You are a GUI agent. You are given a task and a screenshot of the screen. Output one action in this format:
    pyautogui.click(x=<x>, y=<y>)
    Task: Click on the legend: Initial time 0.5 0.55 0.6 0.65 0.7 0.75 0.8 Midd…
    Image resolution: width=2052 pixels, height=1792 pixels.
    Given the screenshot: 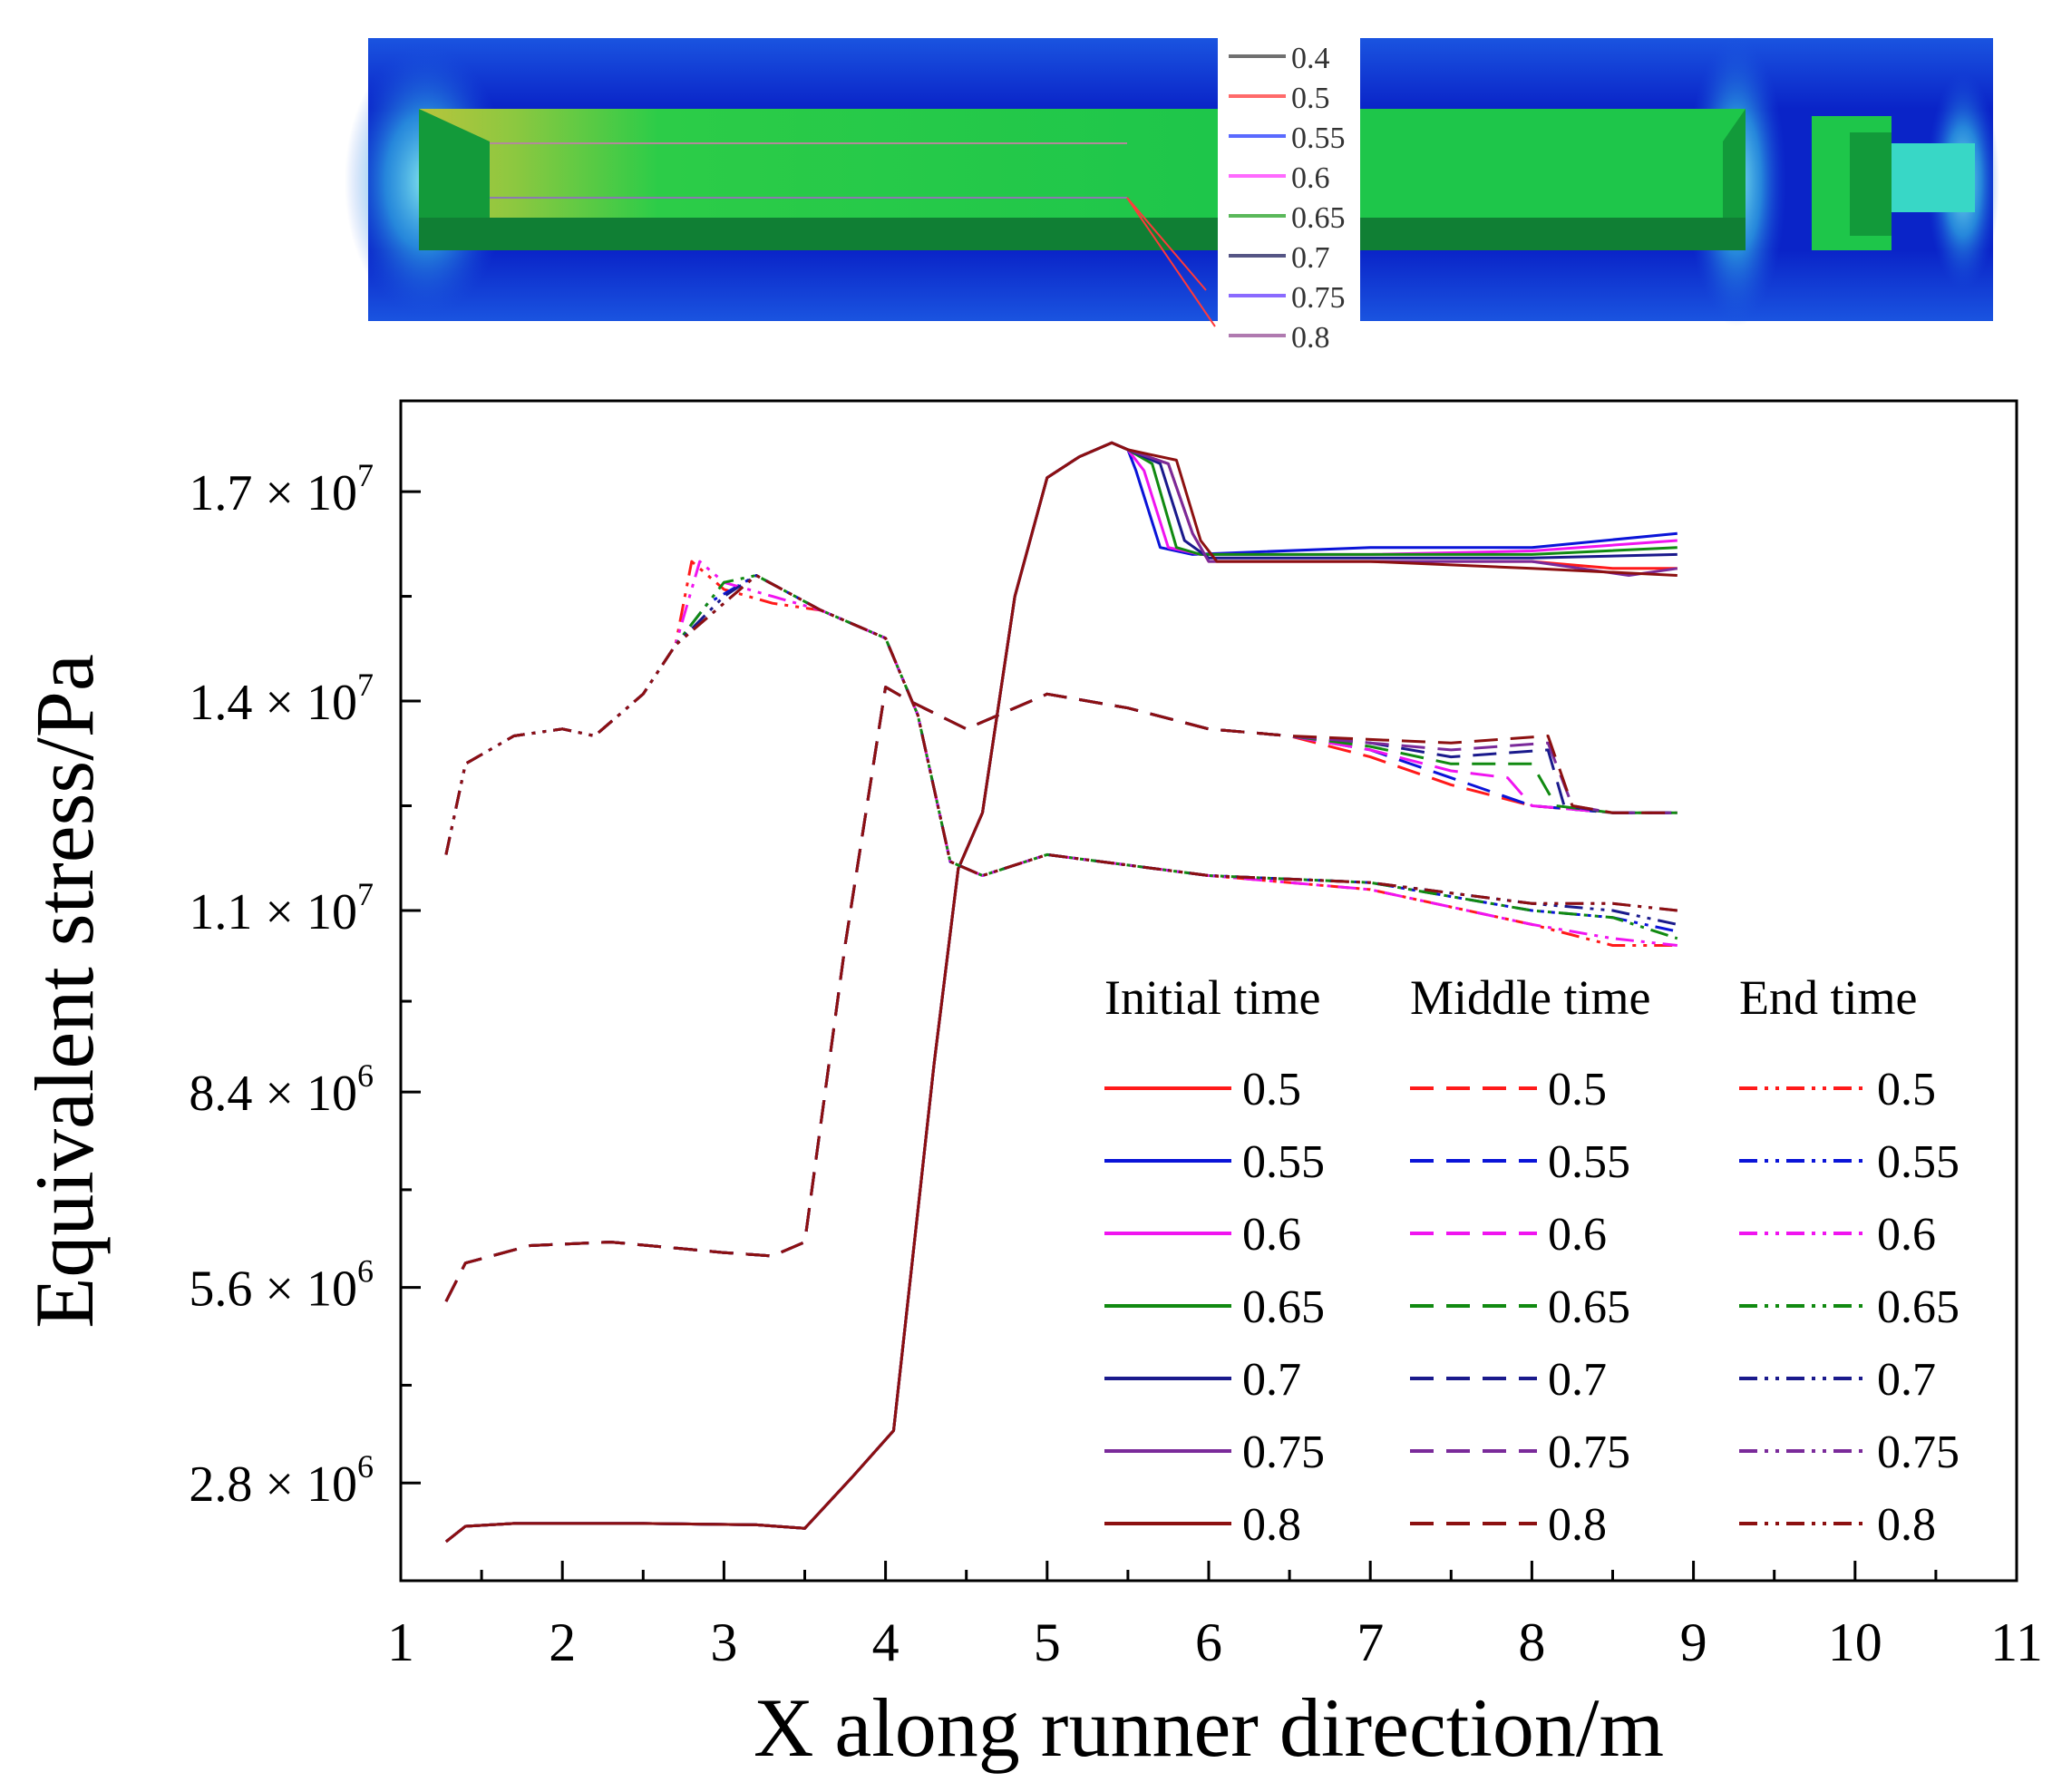 What is the action you would take?
    pyautogui.click(x=1532, y=1260)
    